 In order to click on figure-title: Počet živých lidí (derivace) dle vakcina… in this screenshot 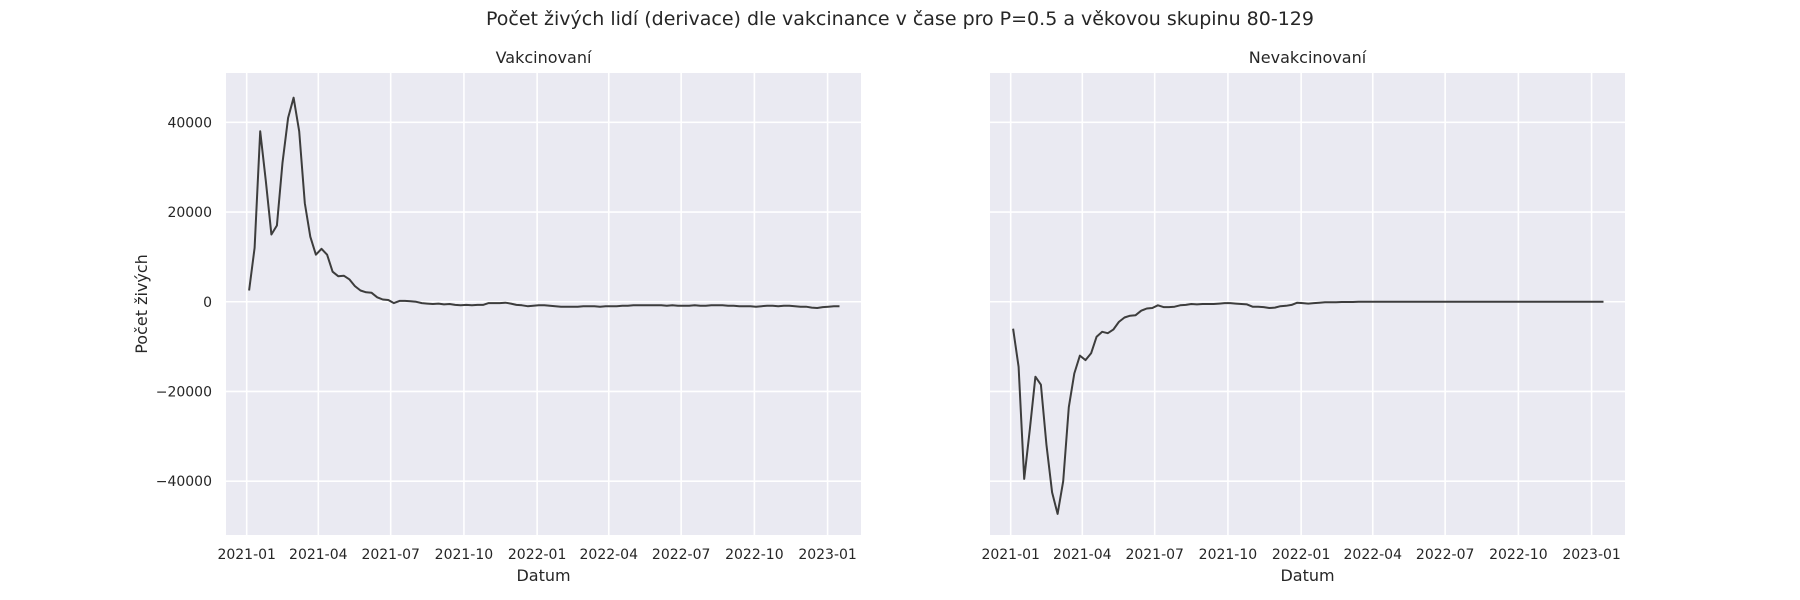, I will do `click(900, 19)`.